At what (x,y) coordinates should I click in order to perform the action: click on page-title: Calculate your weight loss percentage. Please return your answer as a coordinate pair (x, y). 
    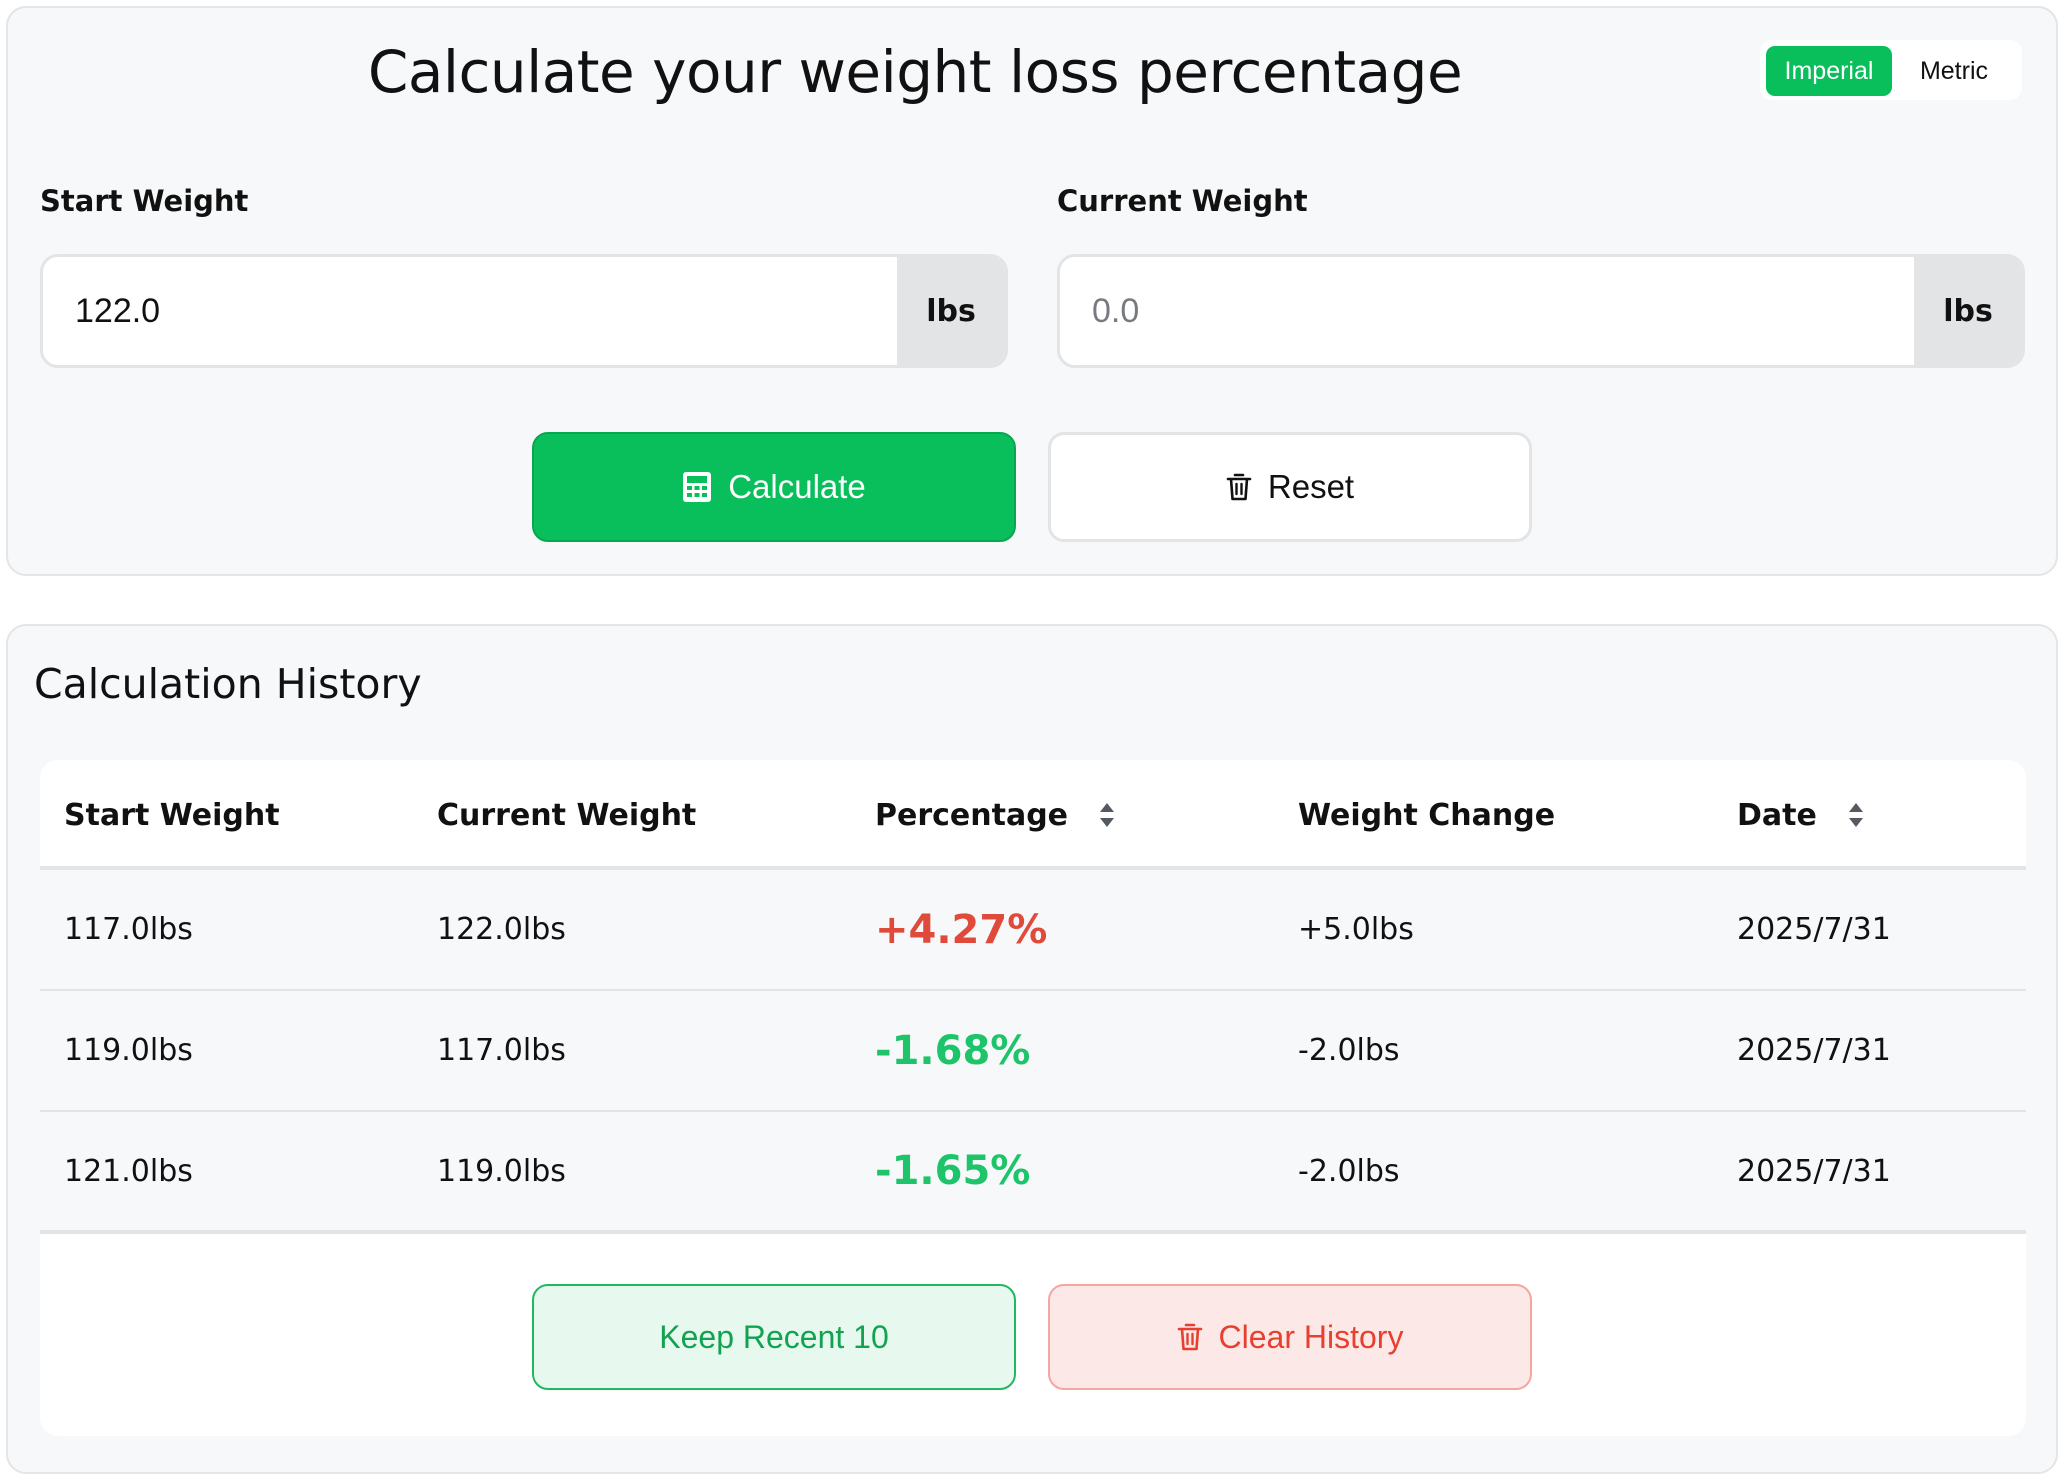
    Looking at the image, I should click on (915, 72).